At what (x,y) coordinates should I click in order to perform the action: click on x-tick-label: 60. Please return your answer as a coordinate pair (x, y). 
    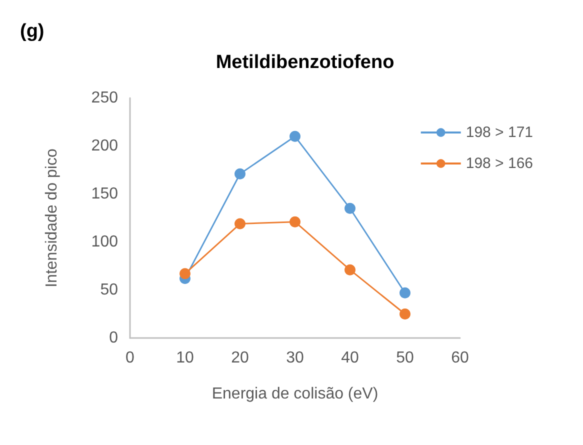
    Looking at the image, I should click on (460, 358).